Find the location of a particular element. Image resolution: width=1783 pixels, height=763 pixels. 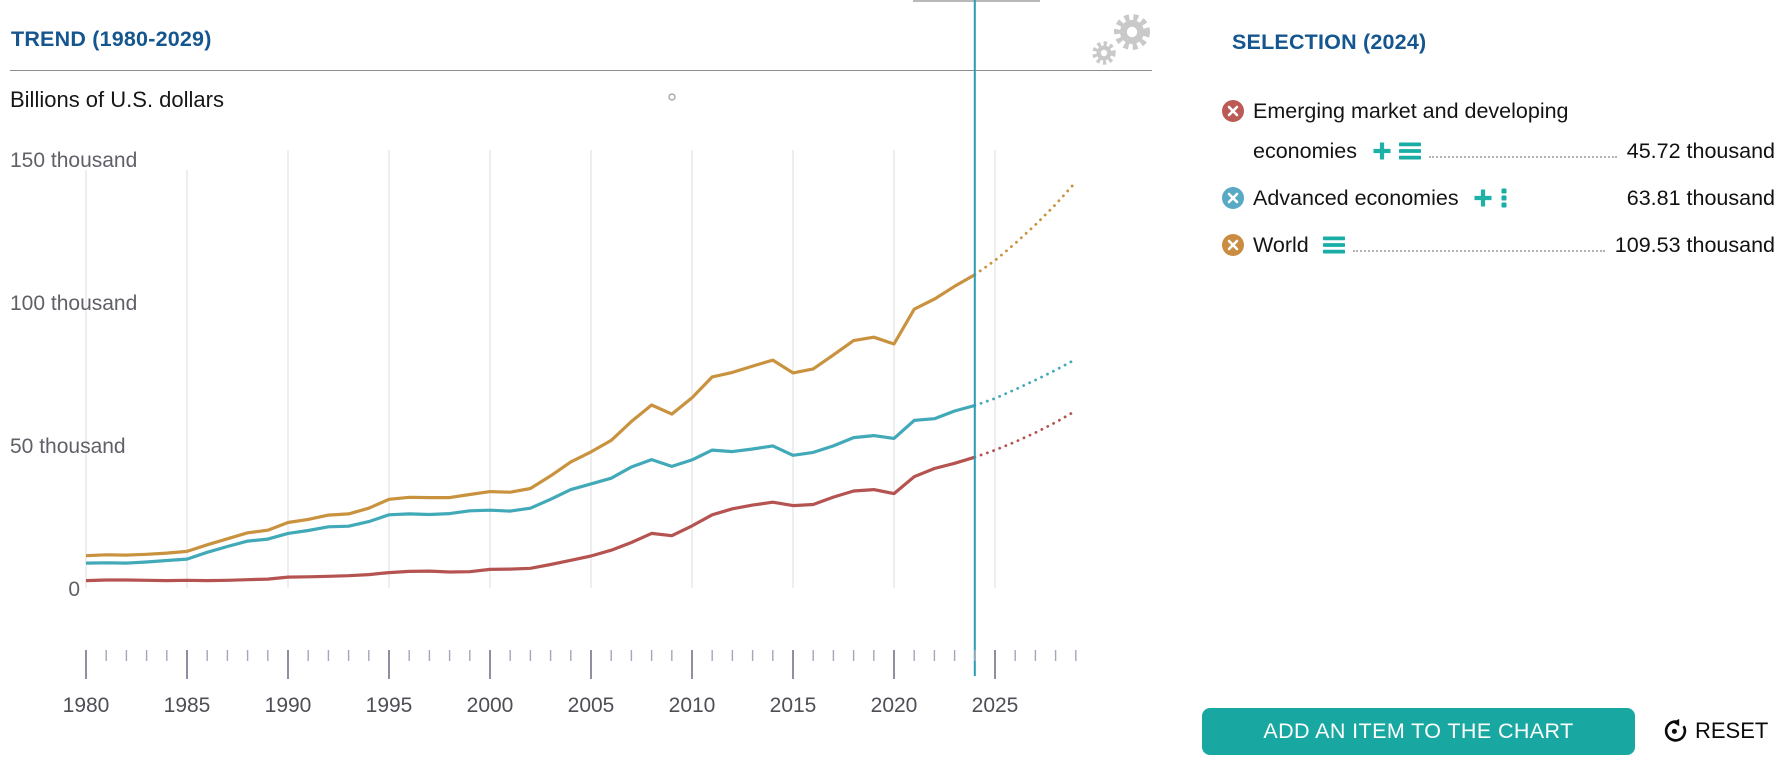

x-tick-label-2005: 2005 is located at coordinates (591, 705).